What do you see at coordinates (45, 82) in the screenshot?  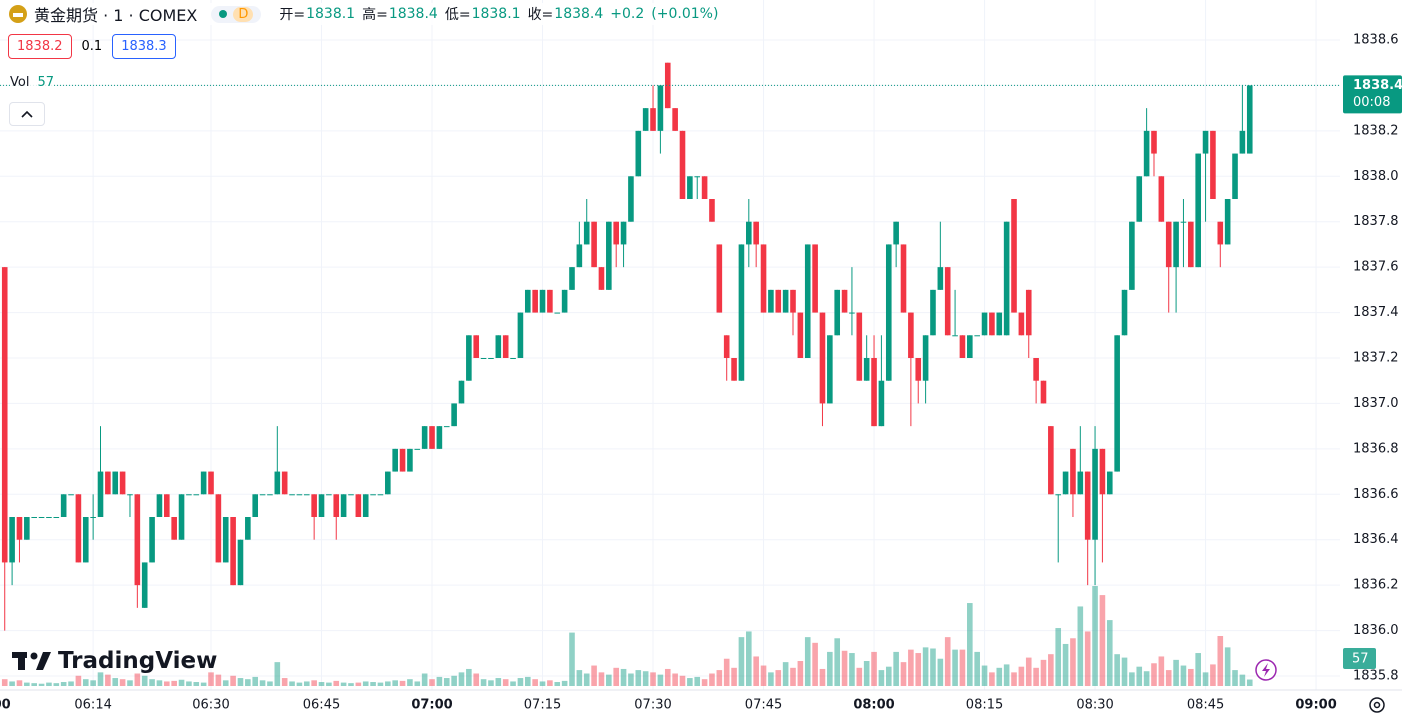 I see `volume-value: 57` at bounding box center [45, 82].